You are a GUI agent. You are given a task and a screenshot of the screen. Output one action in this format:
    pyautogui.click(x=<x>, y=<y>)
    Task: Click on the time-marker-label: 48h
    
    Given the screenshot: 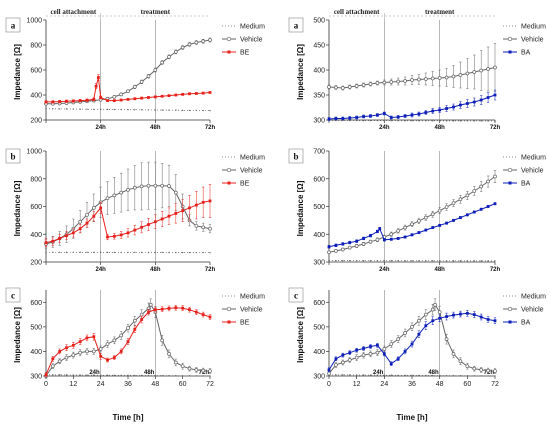 What is the action you would take?
    pyautogui.click(x=433, y=373)
    